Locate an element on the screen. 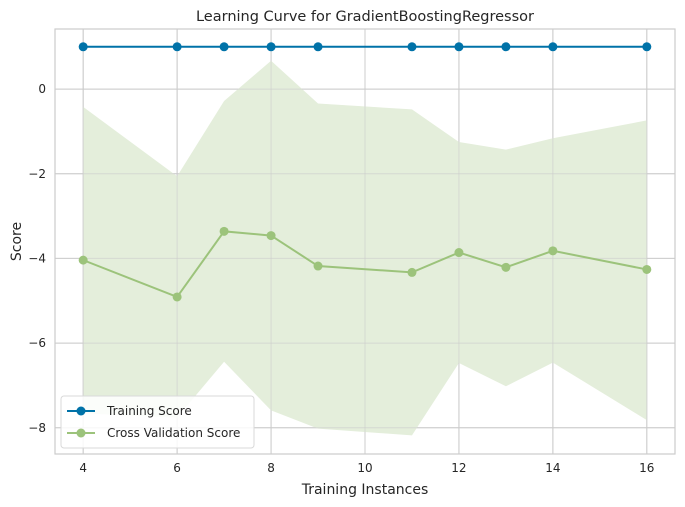  legend-training-score-marker is located at coordinates (81, 411).